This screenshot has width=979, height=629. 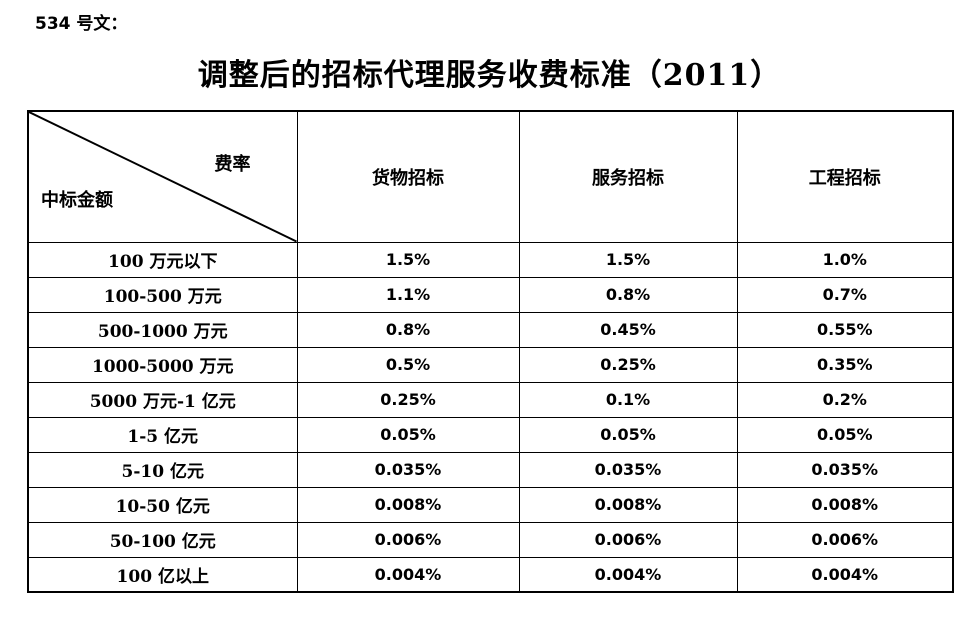 I want to click on rate-value-cell: 0.35%, so click(x=845, y=364).